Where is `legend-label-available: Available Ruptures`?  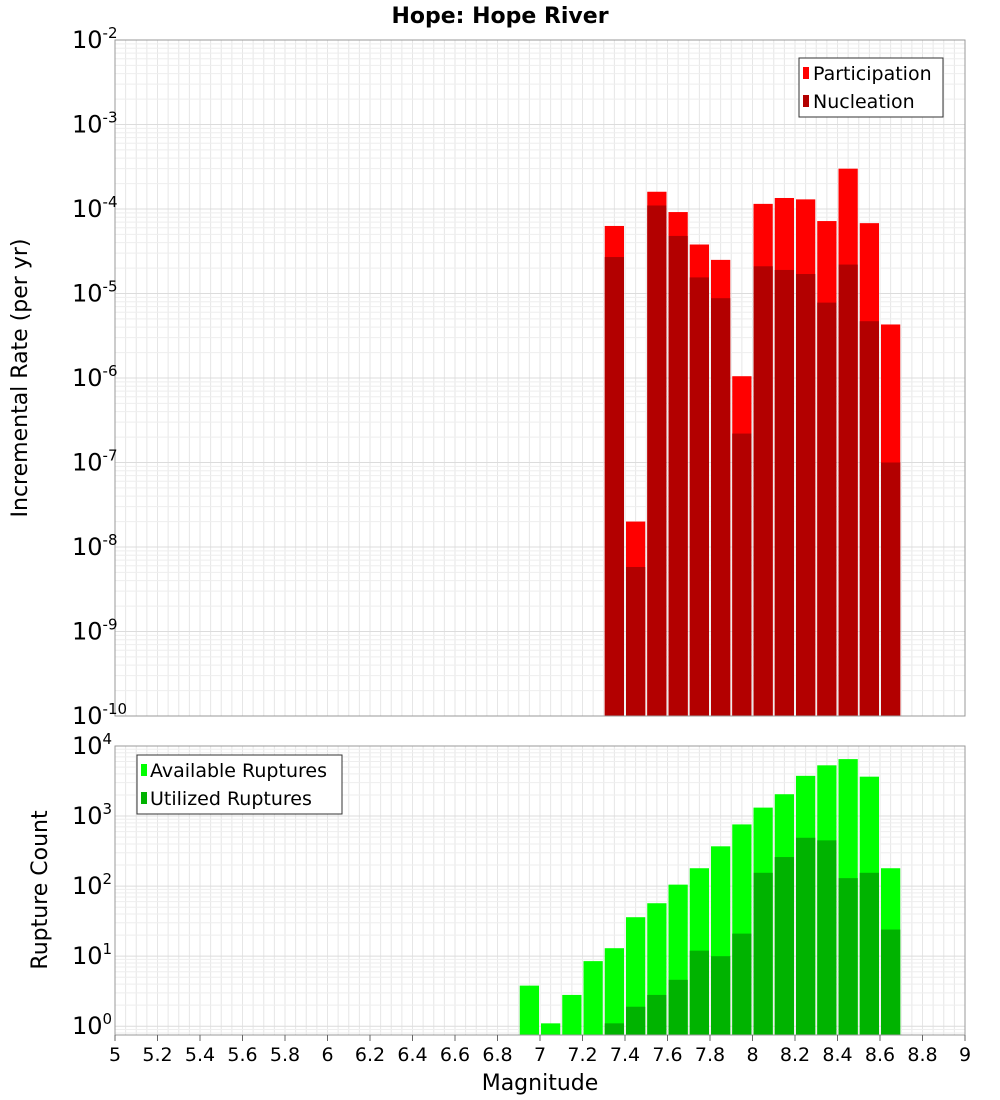
legend-label-available: Available Ruptures is located at coordinates (238, 771).